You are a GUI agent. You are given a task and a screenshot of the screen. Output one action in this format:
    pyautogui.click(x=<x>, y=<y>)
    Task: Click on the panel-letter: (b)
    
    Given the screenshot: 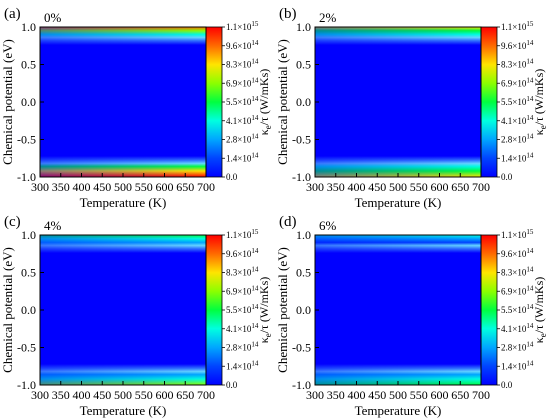 What is the action you would take?
    pyautogui.click(x=288, y=14)
    